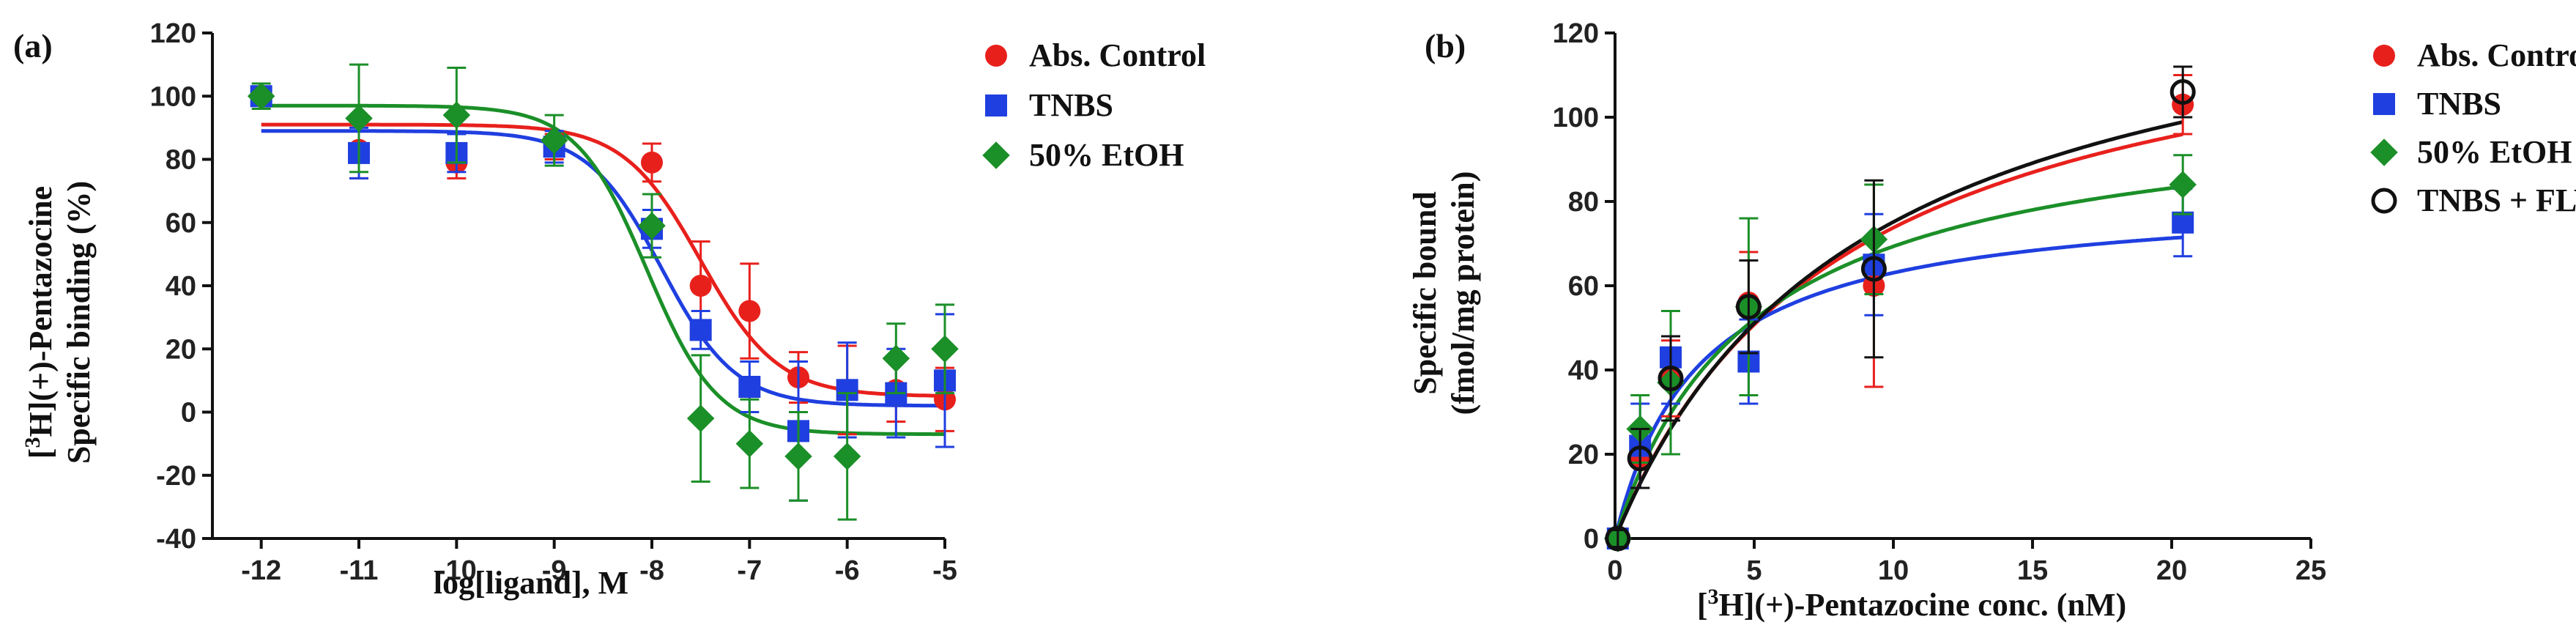  What do you see at coordinates (176, 539) in the screenshot?
I see `y-tick-label: -40` at bounding box center [176, 539].